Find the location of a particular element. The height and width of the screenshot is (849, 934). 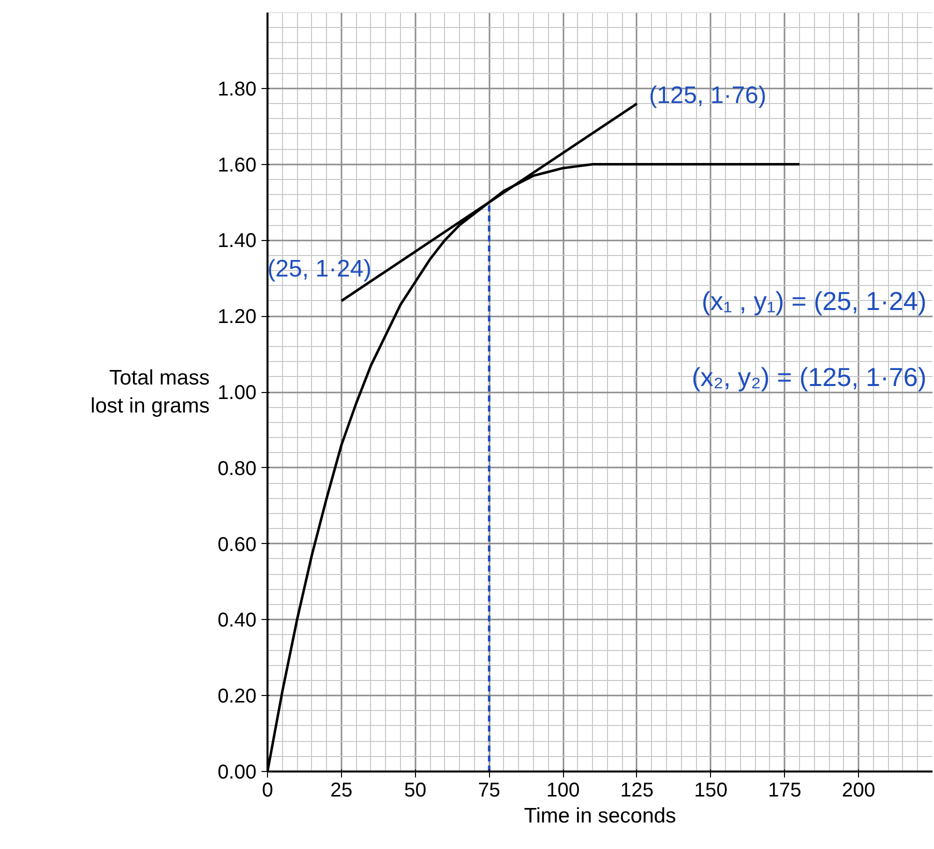

x-axis-title: Time in seconds is located at coordinates (600, 816).